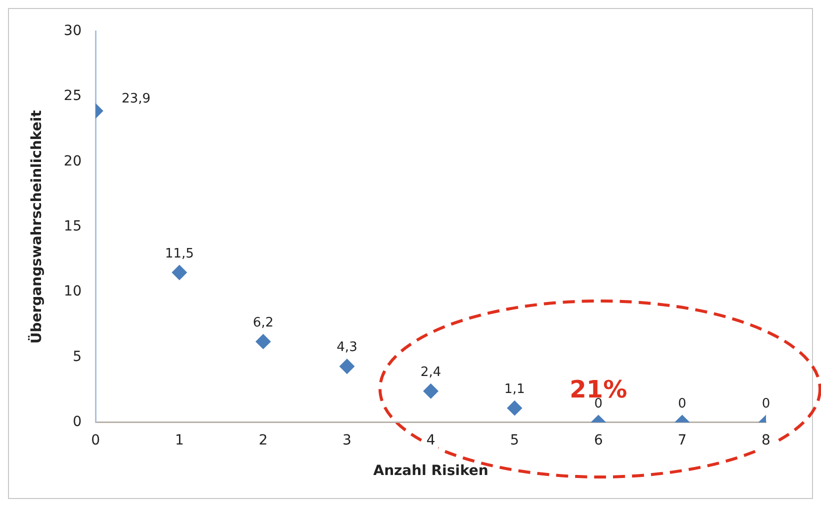  Describe the element at coordinates (515, 440) in the screenshot. I see `x-tick-label: 5` at that location.